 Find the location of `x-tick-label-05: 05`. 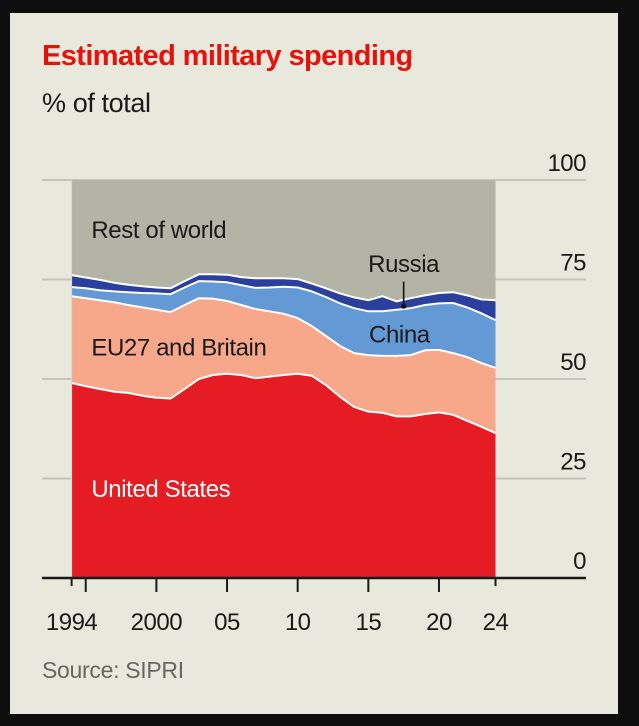

x-tick-label-05: 05 is located at coordinates (227, 622).